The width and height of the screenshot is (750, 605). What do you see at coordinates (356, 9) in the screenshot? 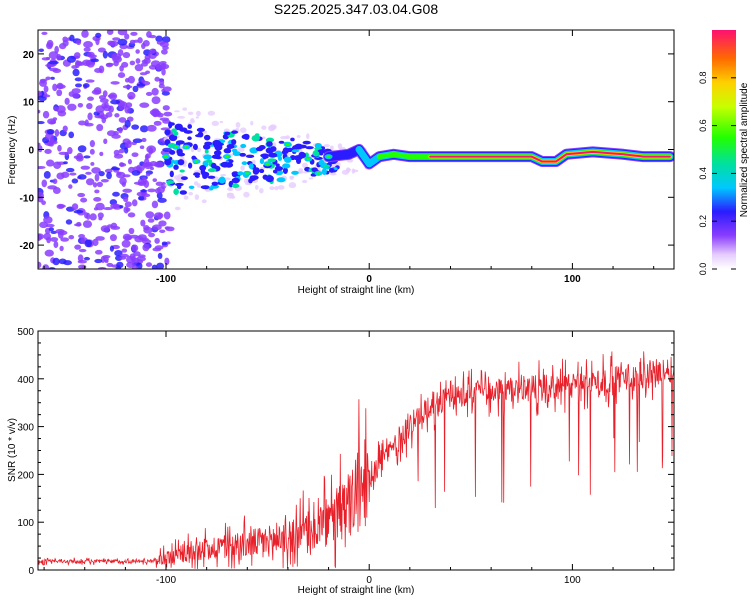
I see `figure-title: S225.2025.347.03.04.G08` at bounding box center [356, 9].